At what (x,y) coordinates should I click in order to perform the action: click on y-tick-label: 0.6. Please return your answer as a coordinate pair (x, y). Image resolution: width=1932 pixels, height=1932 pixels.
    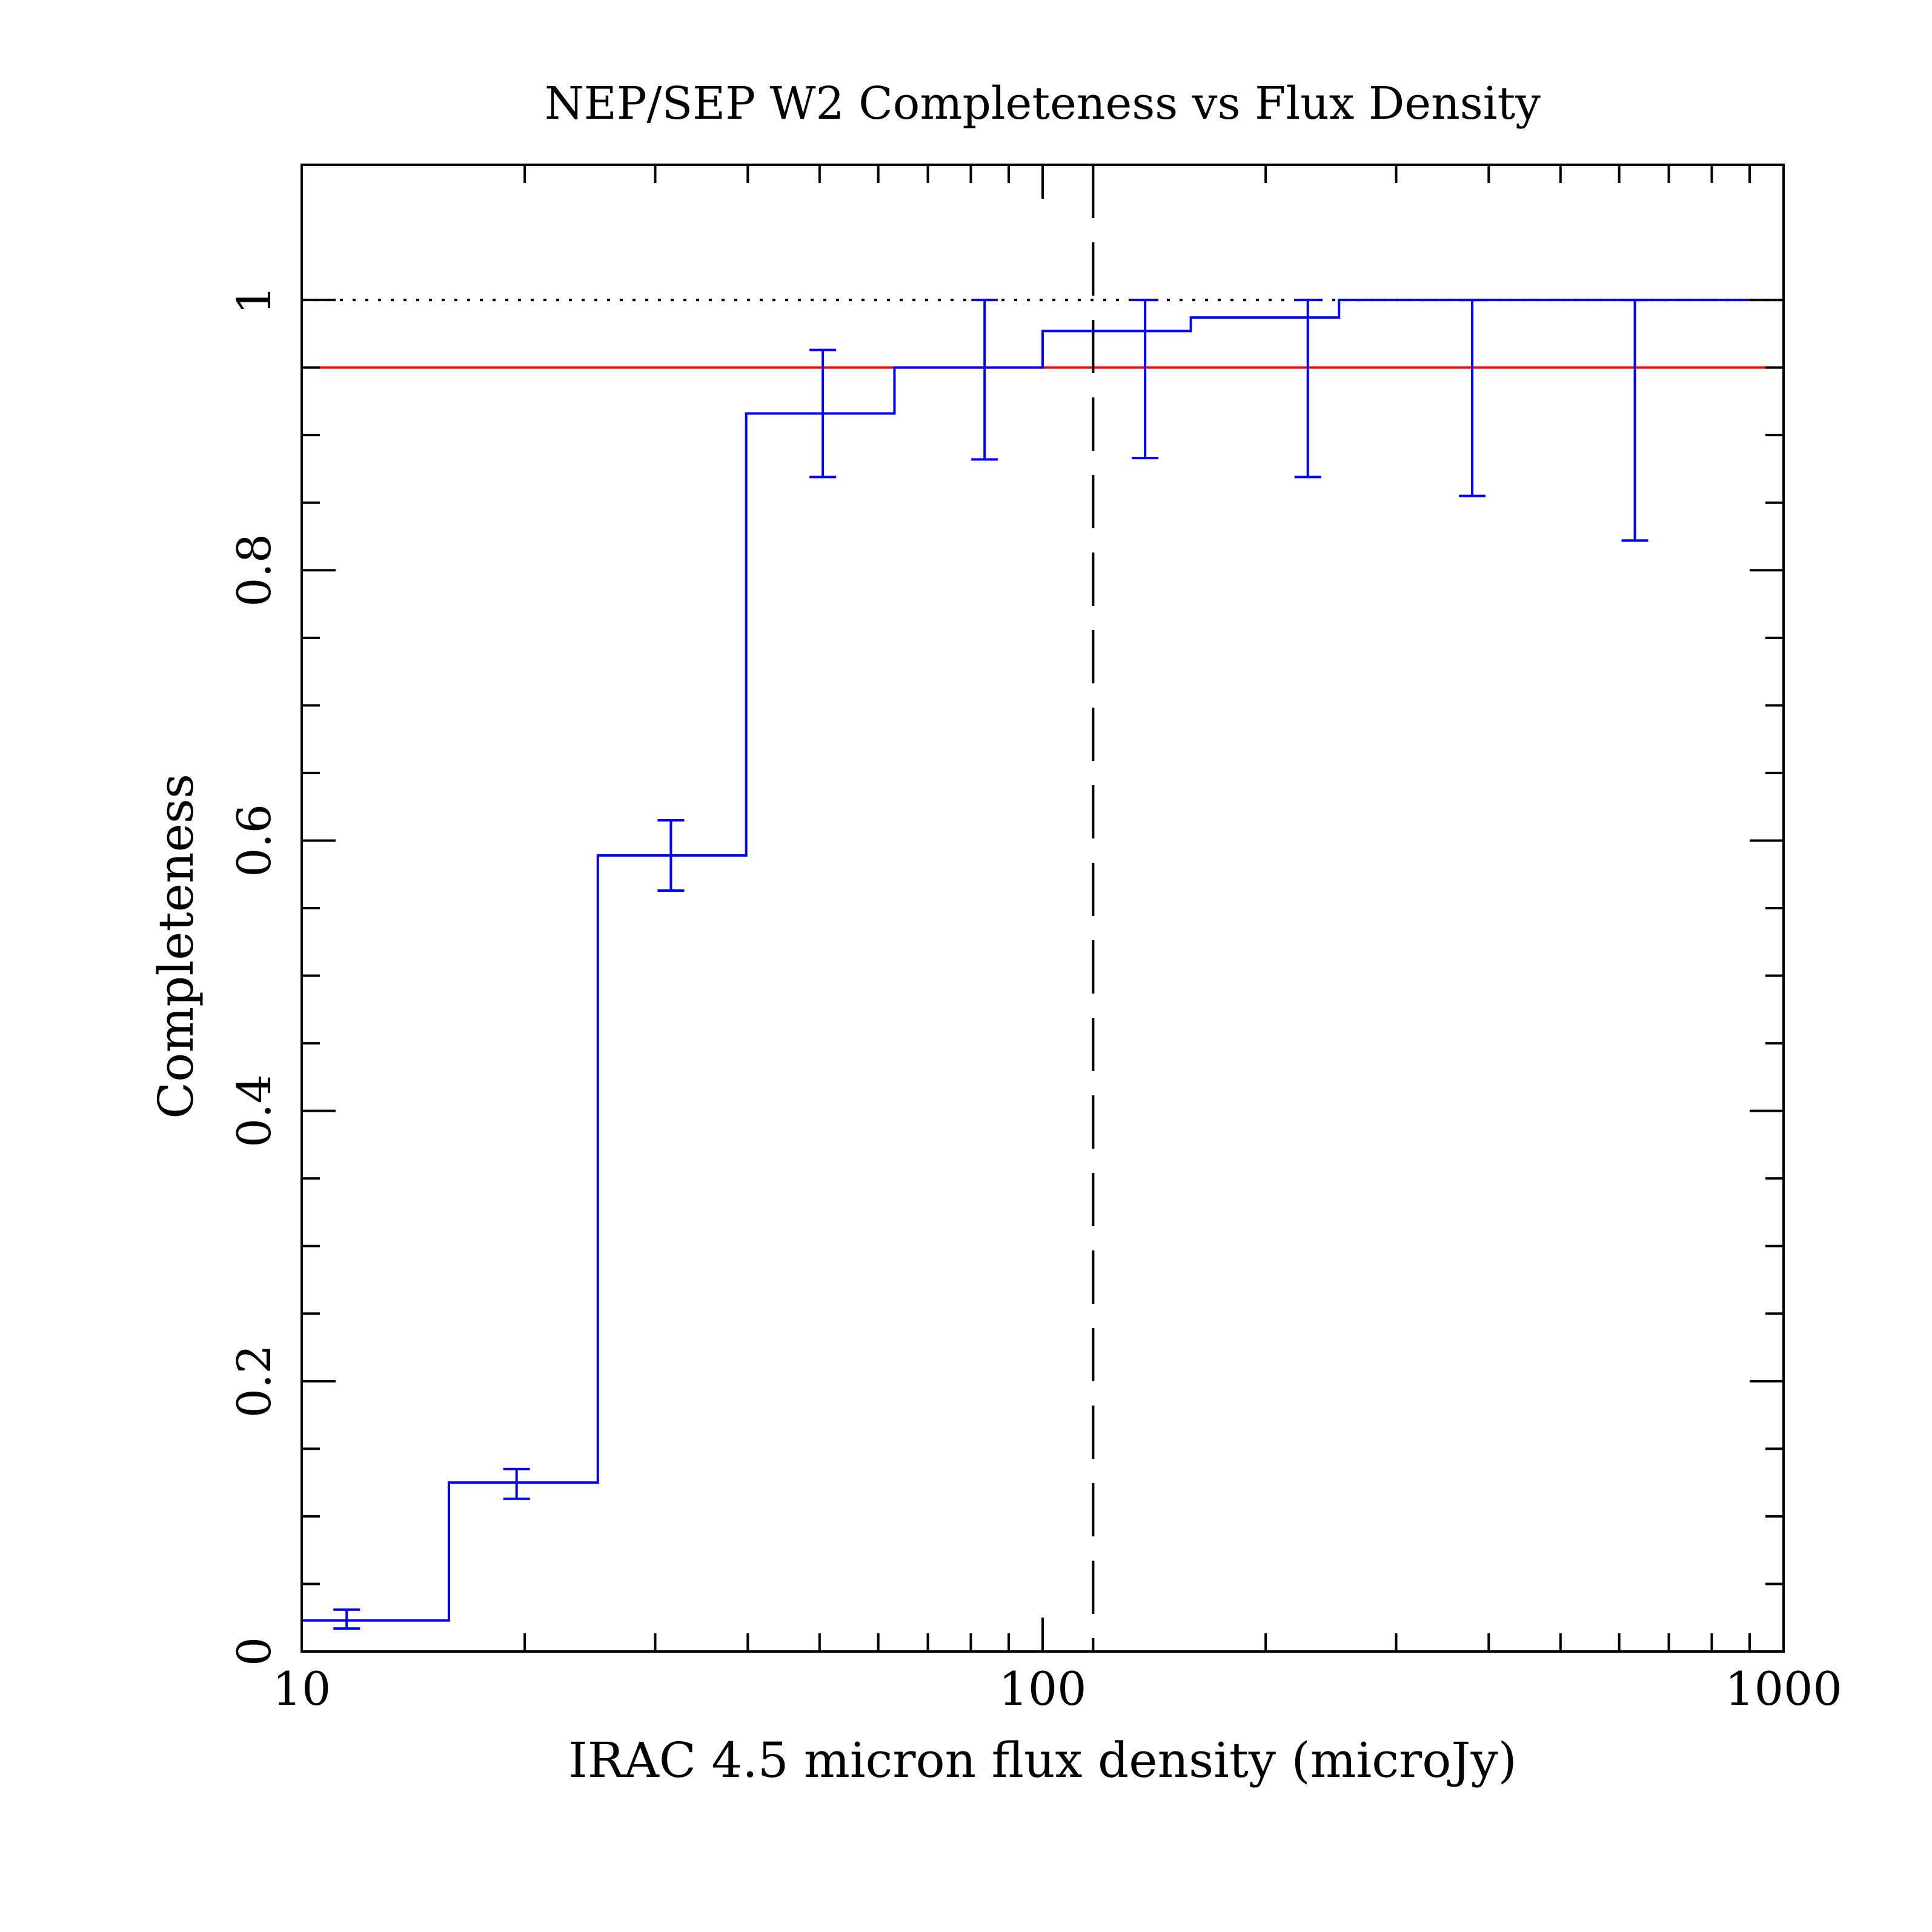
    Looking at the image, I should click on (254, 840).